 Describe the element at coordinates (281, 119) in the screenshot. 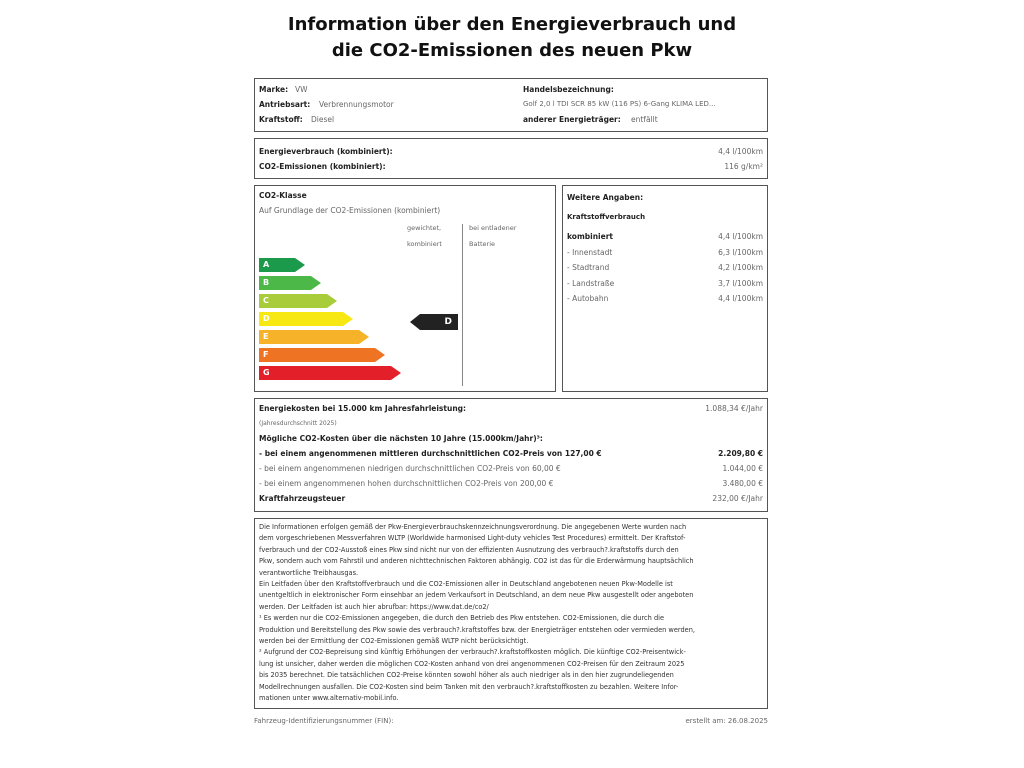

I see `kraftstoff-label: Kraftstoff:` at that location.